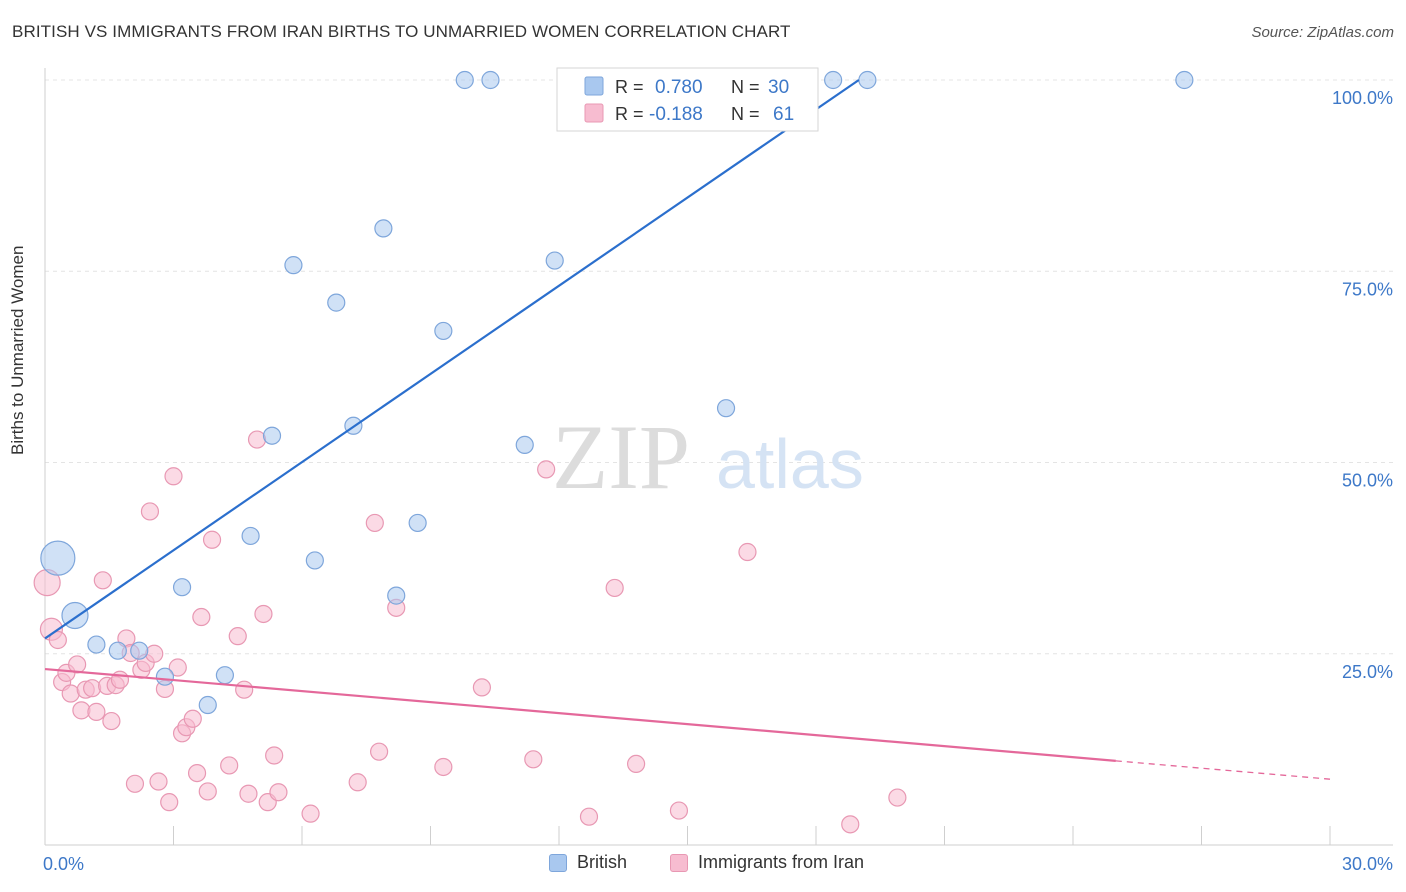 This screenshot has height=892, width=1406. What do you see at coordinates (1367, 672) in the screenshot?
I see `y-tick-label-0: 25.0%` at bounding box center [1367, 672].